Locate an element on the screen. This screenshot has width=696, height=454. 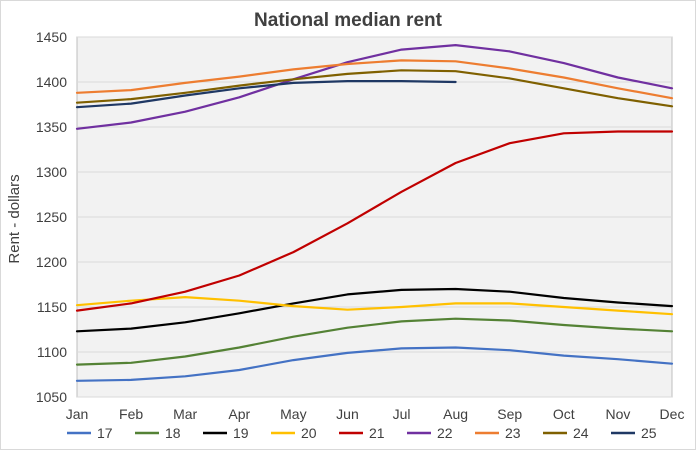
x-tick-label: May is located at coordinates (293, 414).